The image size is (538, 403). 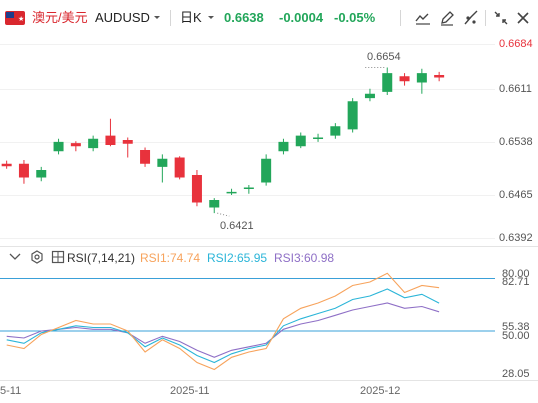 I want to click on rsi-axis-label: 55.38, so click(x=516, y=327).